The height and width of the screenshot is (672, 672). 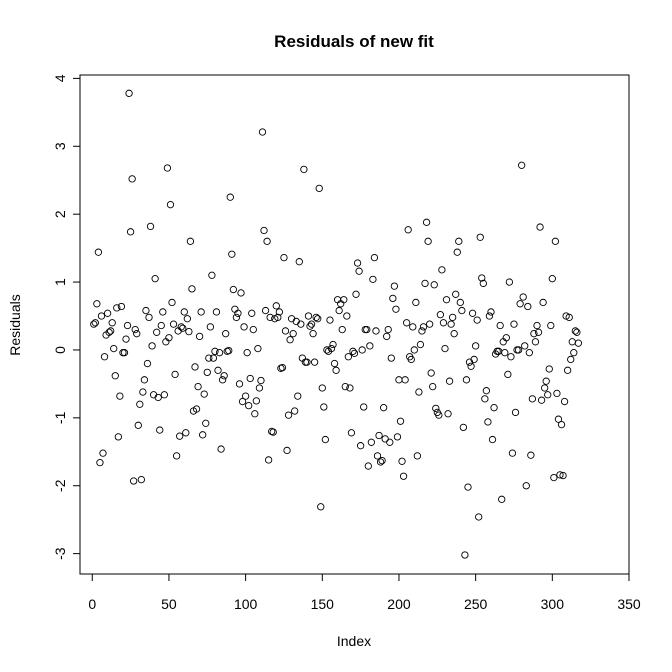 I want to click on x-tick-label: 150, so click(x=323, y=604).